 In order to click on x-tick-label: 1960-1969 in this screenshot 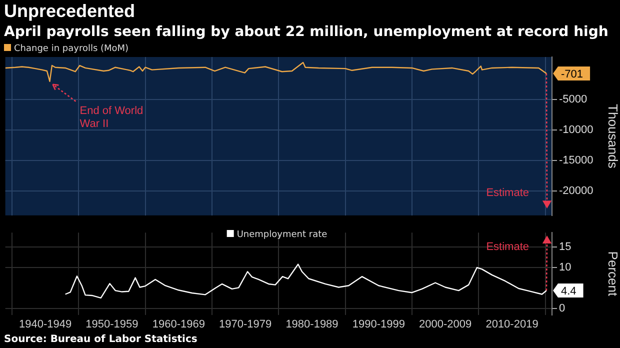, I will do `click(178, 324)`.